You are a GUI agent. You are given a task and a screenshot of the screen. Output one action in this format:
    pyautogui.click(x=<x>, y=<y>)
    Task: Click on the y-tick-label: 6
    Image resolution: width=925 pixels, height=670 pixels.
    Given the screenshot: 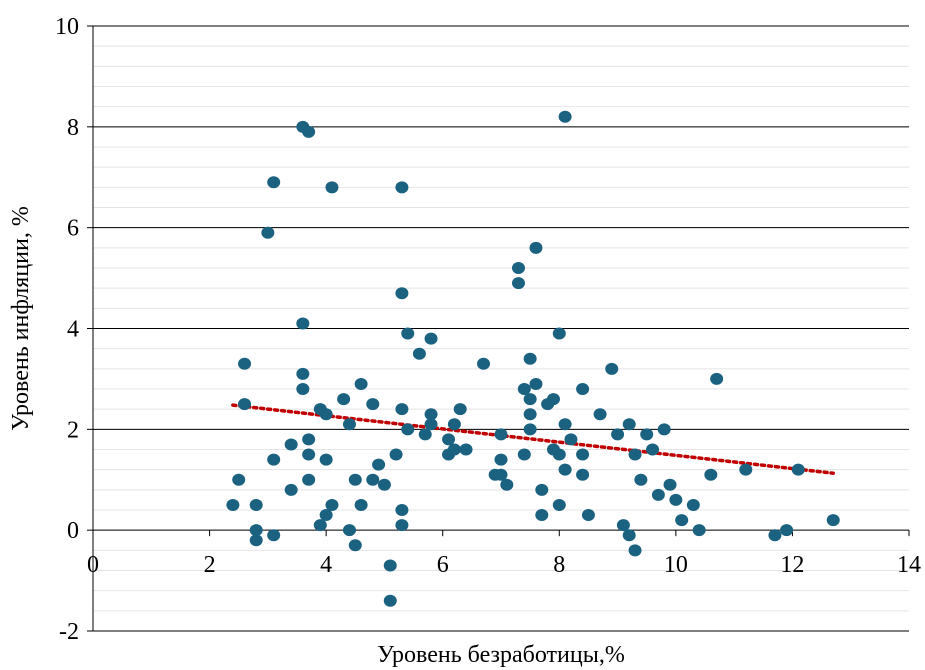 What is the action you would take?
    pyautogui.click(x=73, y=229)
    